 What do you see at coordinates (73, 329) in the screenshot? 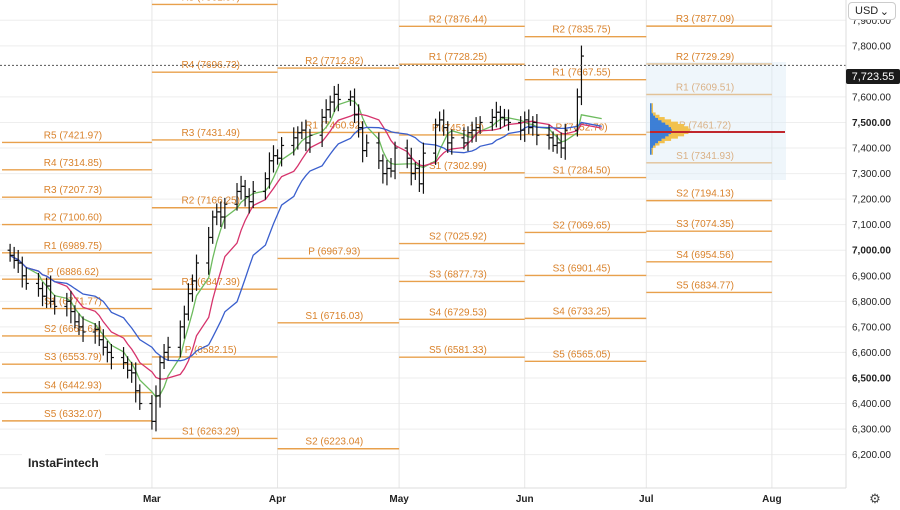
I see `pivot-label: S2 (6664.64)` at bounding box center [73, 329].